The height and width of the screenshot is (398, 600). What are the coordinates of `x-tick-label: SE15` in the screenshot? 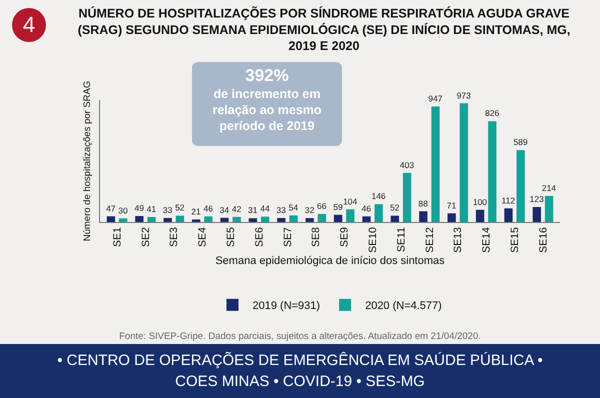 It's located at (514, 240).